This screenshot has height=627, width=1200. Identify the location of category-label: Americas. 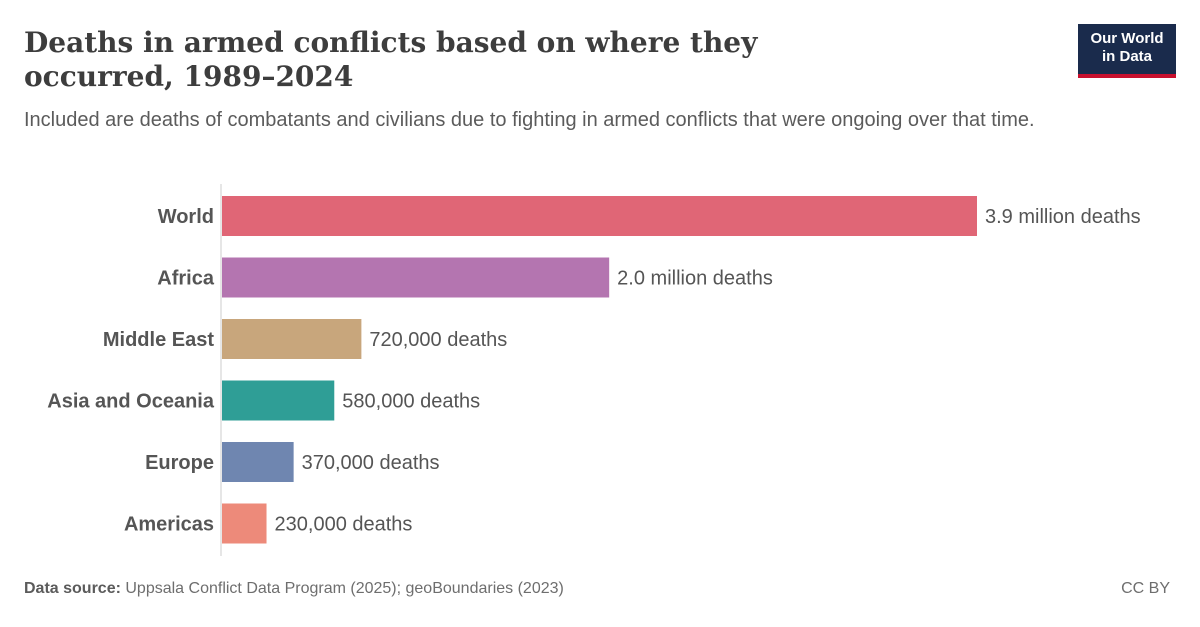
(169, 525).